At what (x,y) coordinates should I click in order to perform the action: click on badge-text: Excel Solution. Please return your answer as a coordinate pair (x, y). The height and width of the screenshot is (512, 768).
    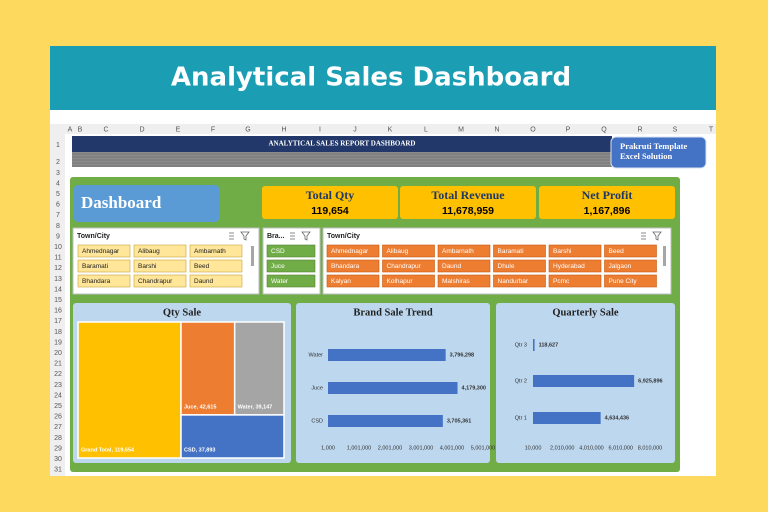
    Looking at the image, I should click on (646, 156).